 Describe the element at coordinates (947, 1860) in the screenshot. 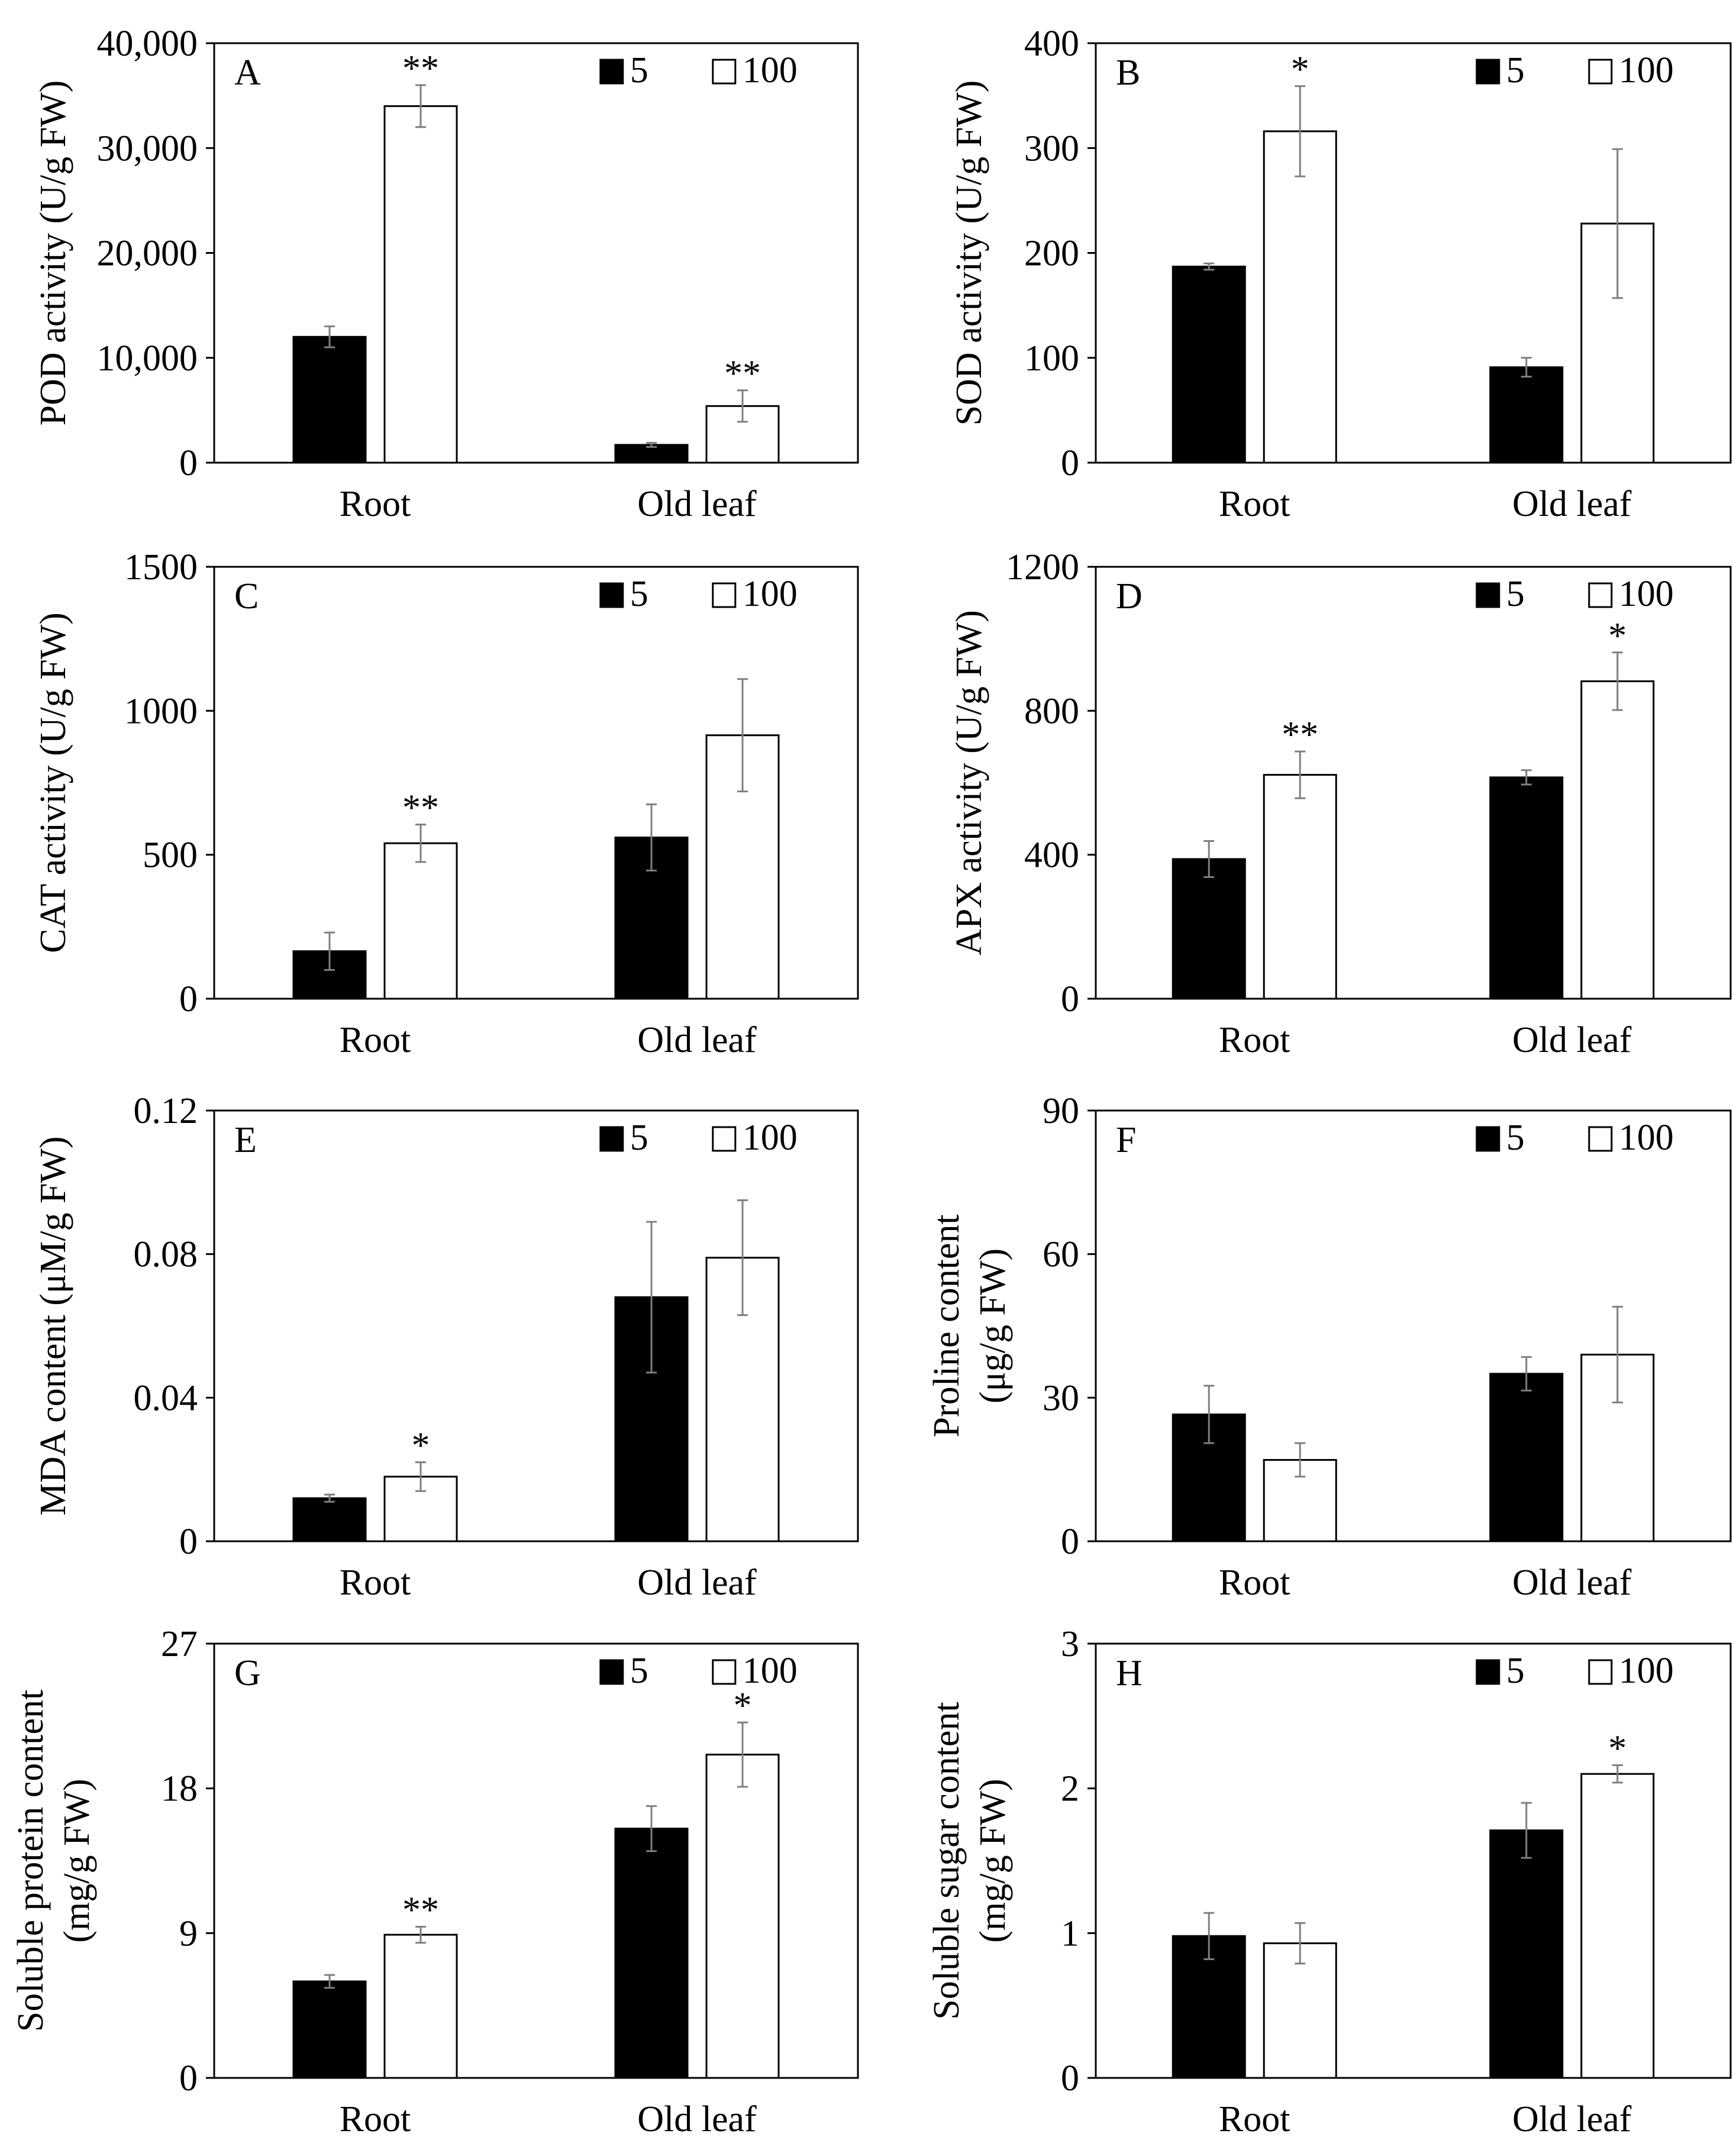

I see `y-axis-label: Soluble sugar content` at that location.